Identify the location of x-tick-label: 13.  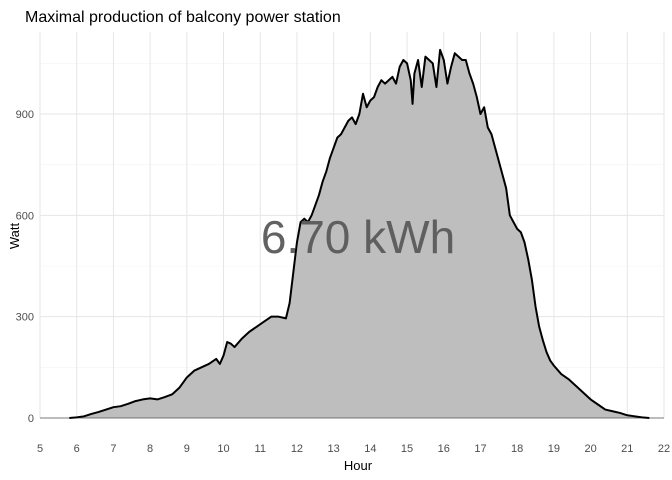
(334, 449).